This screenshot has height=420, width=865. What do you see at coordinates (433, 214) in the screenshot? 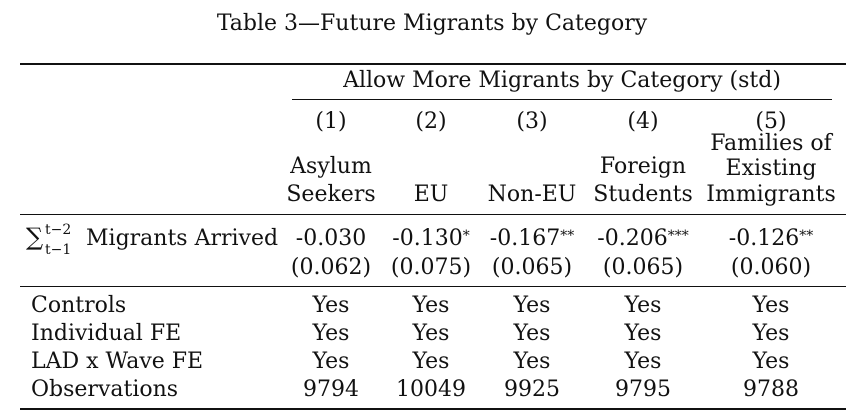
I see `header-rule` at bounding box center [433, 214].